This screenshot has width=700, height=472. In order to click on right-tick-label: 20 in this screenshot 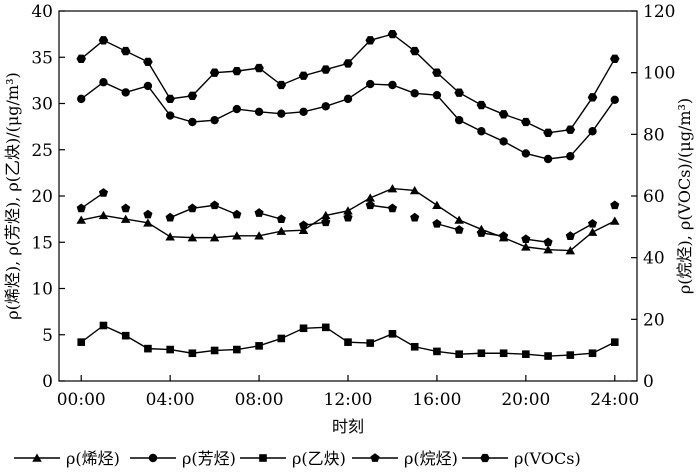, I will do `click(654, 320)`.